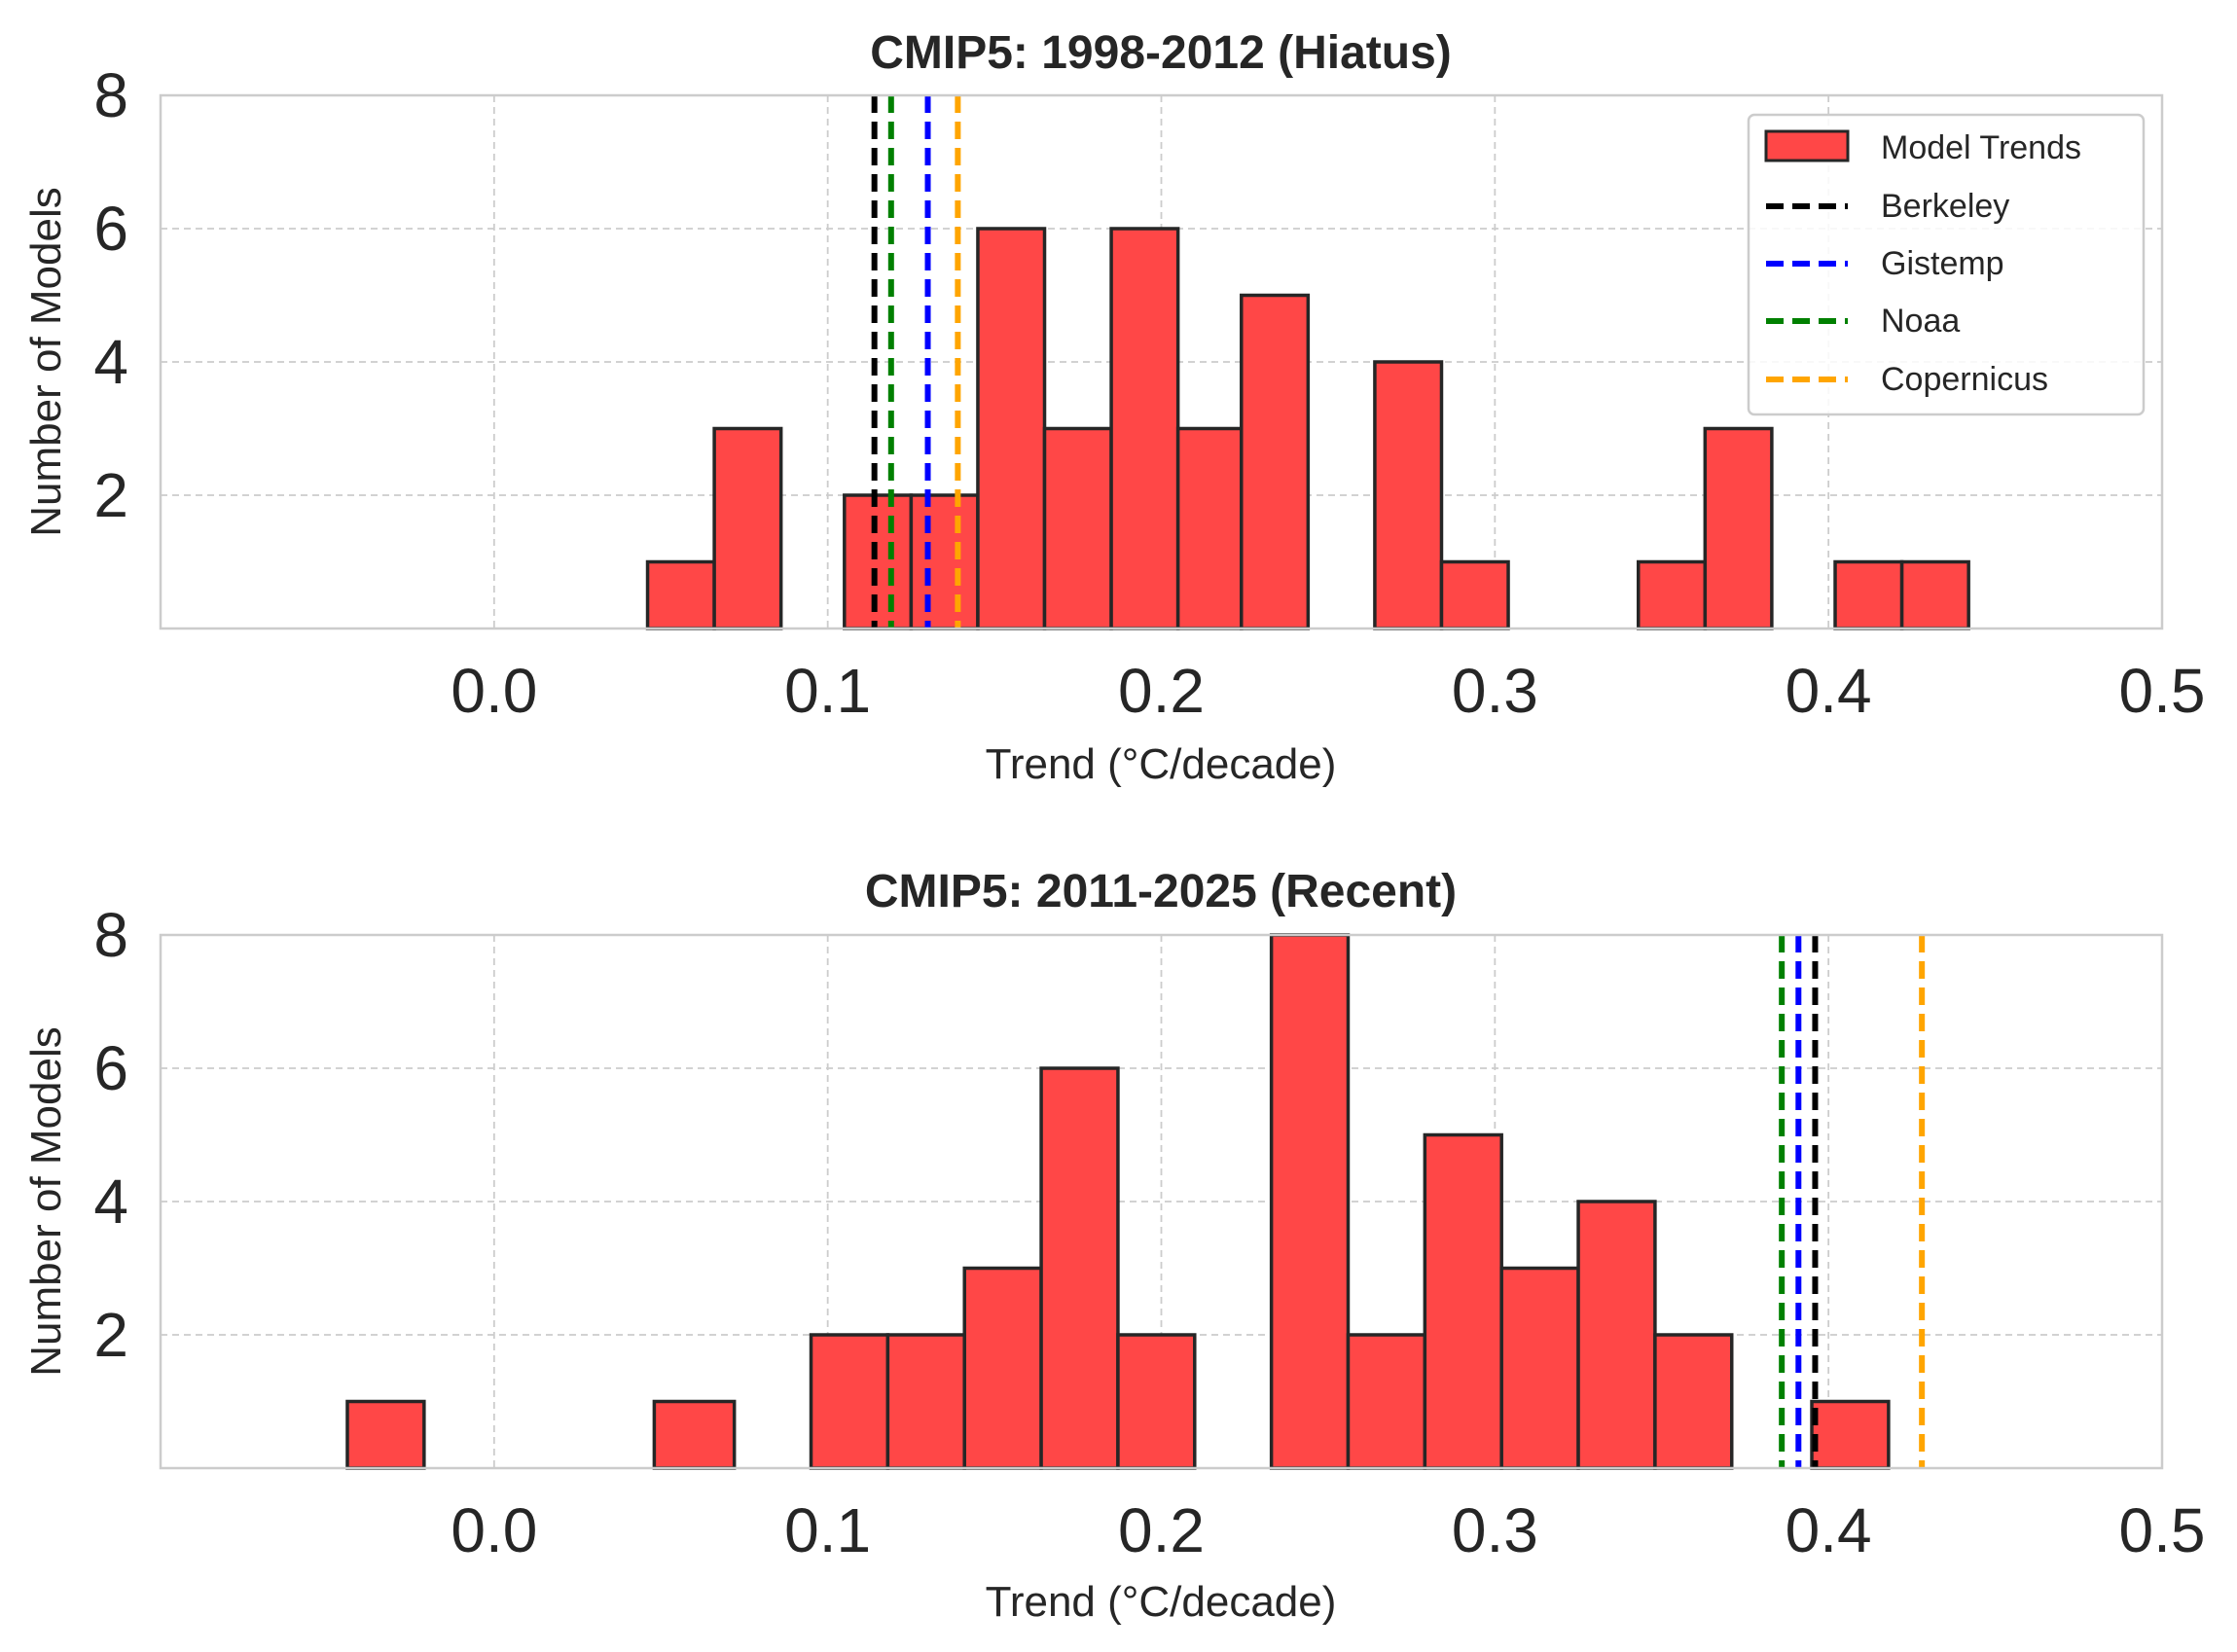  What do you see at coordinates (1161, 53) in the screenshot?
I see `chart-title: CMIP5: 1998-2012 (Hiatus)` at bounding box center [1161, 53].